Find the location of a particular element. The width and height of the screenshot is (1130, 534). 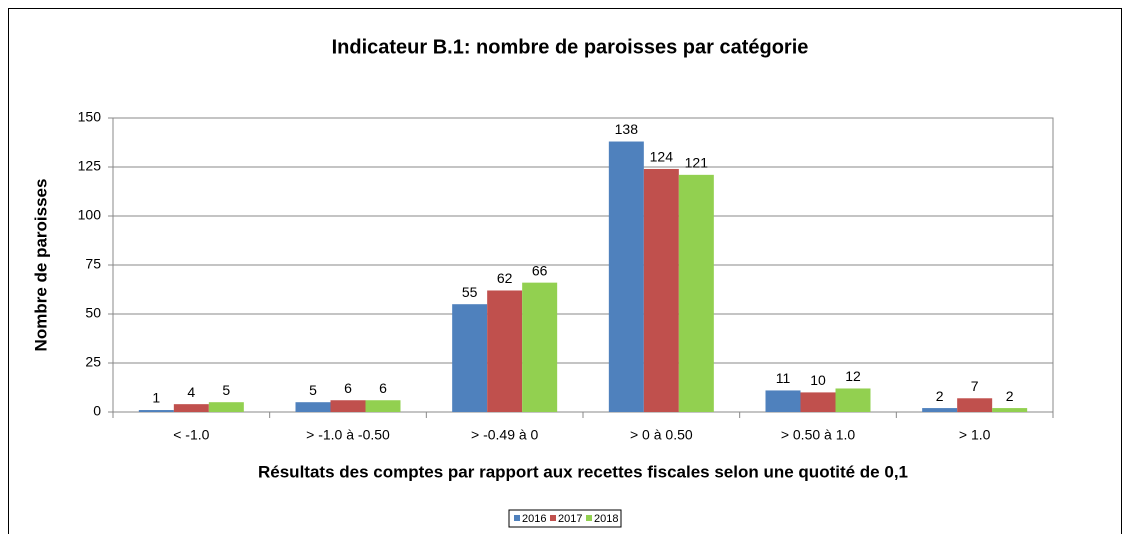

y-tick-label: 25 is located at coordinates (93, 362).